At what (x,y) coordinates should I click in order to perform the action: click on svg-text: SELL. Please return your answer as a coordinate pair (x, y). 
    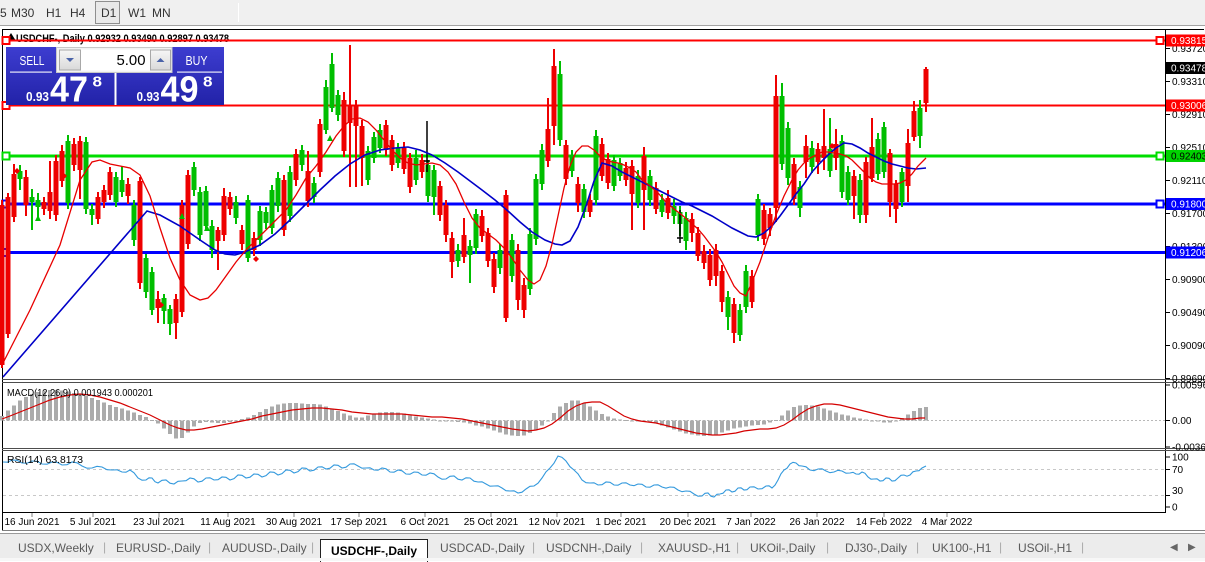
    Looking at the image, I should click on (32, 60).